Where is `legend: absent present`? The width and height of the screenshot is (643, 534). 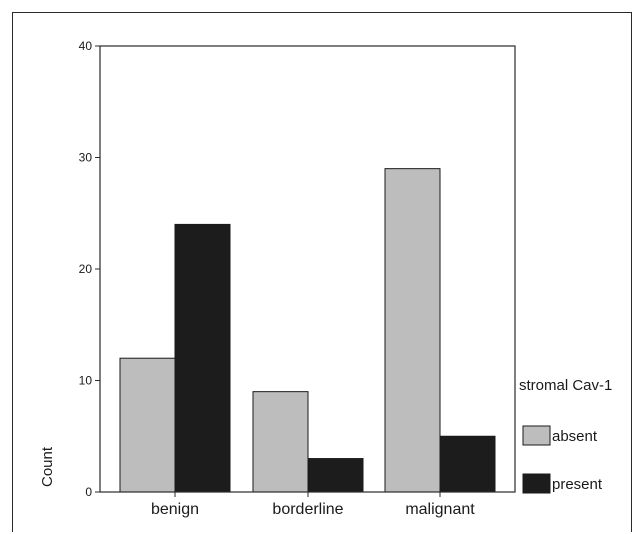
legend: absent present is located at coordinates (562, 459).